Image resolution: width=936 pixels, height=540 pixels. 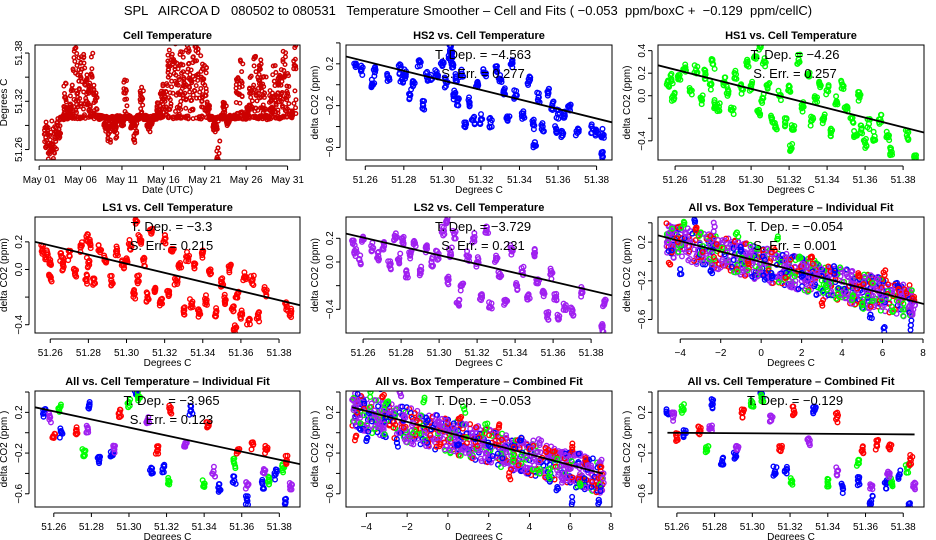 I want to click on x-tick-label: 51.30, so click(x=126, y=353).